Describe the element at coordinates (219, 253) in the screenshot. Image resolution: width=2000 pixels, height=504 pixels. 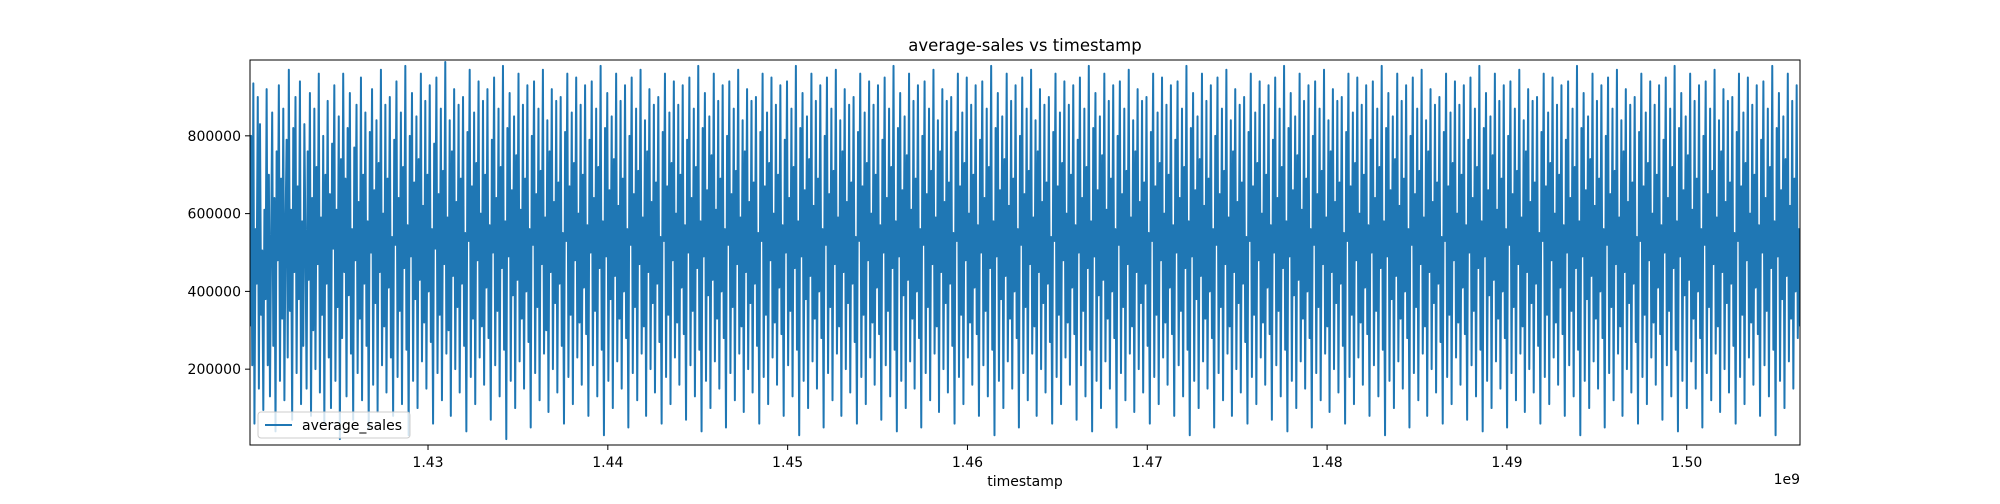
I see `y-axis: 200000 400000 600000 800000` at that location.